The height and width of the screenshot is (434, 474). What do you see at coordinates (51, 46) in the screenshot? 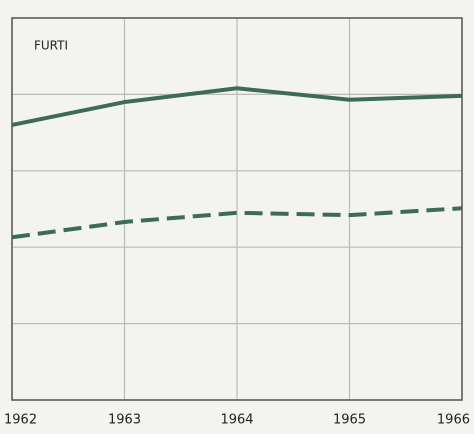
I see `chart-title: FURTI` at bounding box center [51, 46].